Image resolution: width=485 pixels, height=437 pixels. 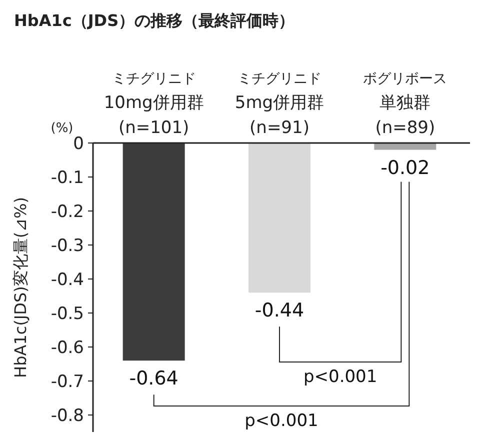 I want to click on y-tick-label: -0.5, so click(x=67, y=314).